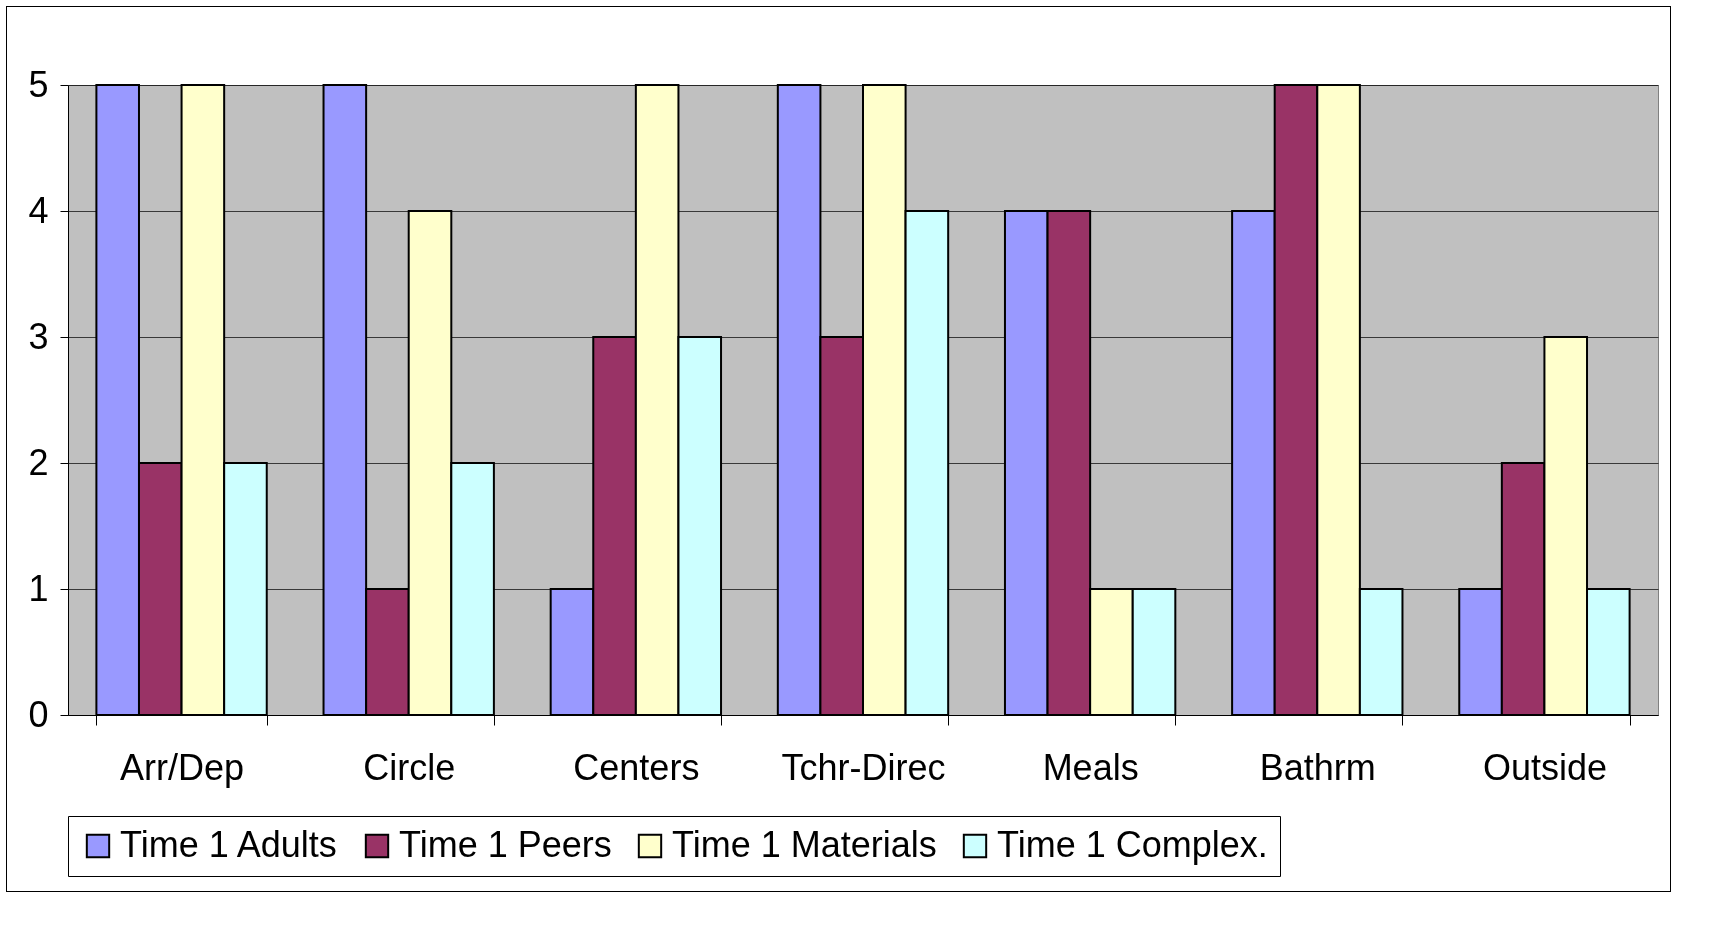 The width and height of the screenshot is (1731, 952). Describe the element at coordinates (804, 844) in the screenshot. I see `legend-label: Time 1 Materials` at that location.